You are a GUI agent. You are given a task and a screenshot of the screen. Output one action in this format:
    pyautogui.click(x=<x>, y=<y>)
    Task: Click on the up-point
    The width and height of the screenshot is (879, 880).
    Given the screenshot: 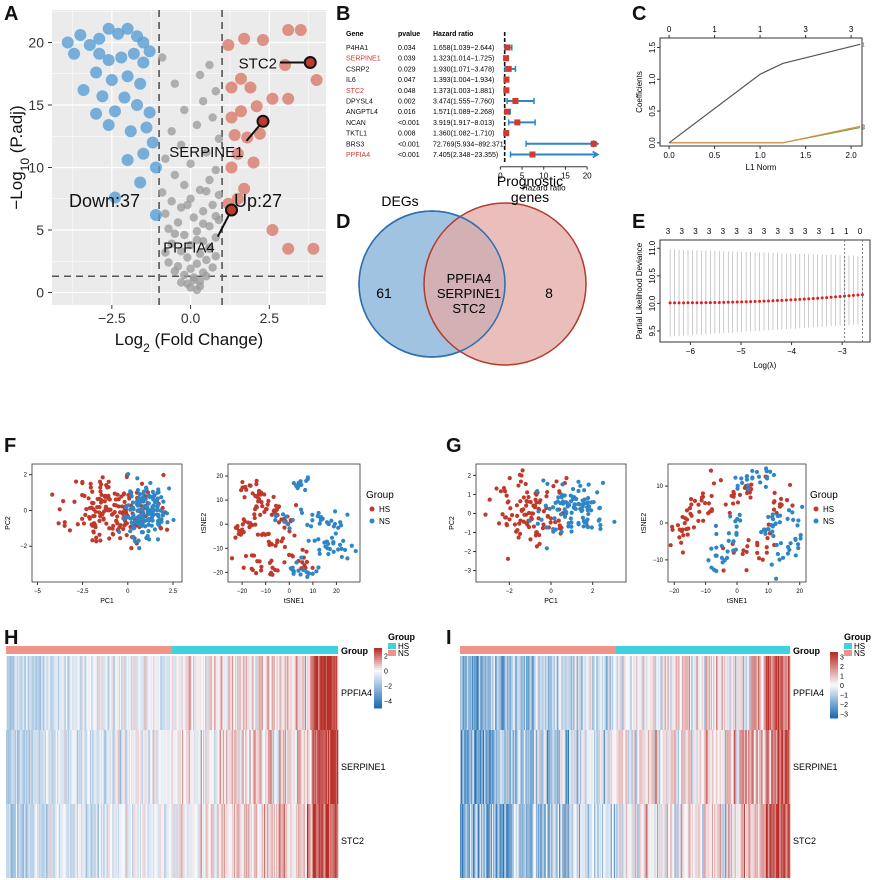 What is the action you would take?
    pyautogui.click(x=231, y=117)
    